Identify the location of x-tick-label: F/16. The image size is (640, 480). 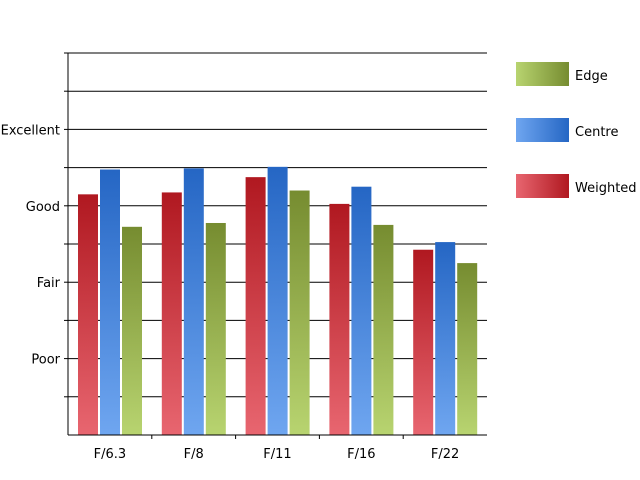
(361, 454).